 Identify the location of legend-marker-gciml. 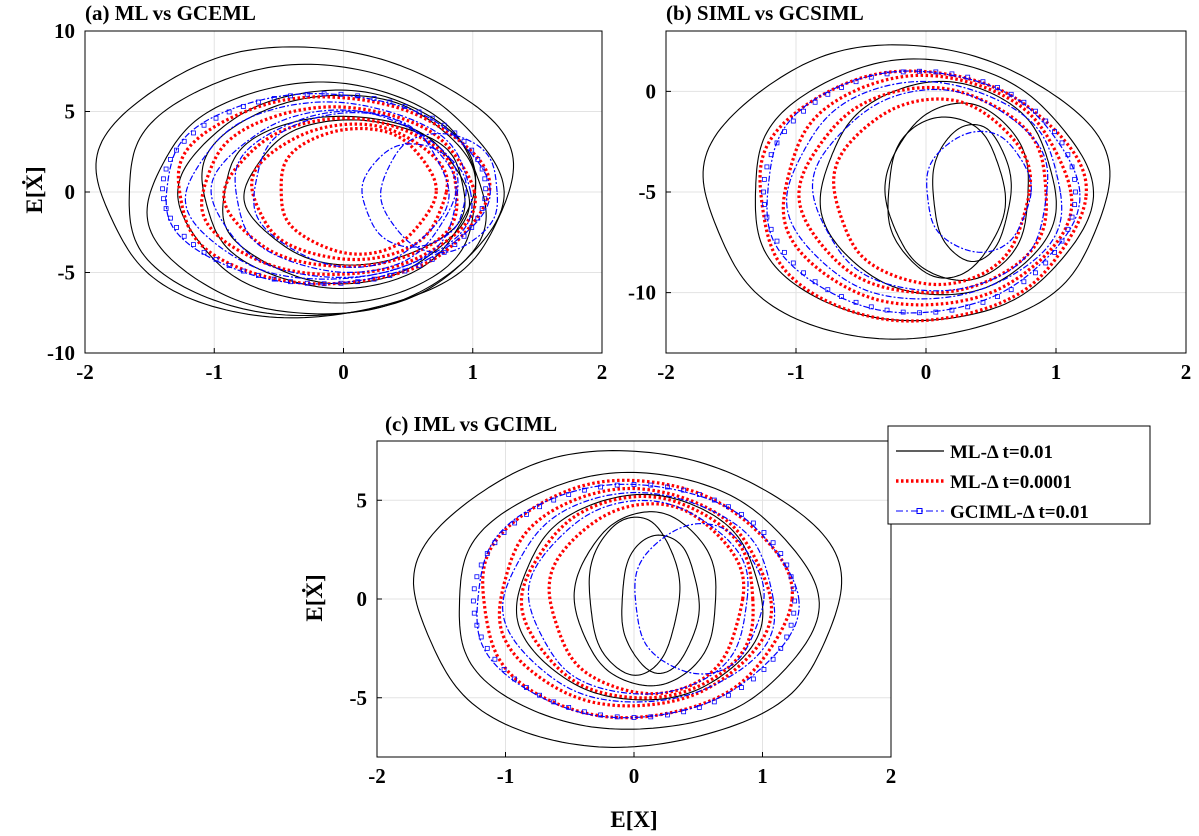
(919, 511).